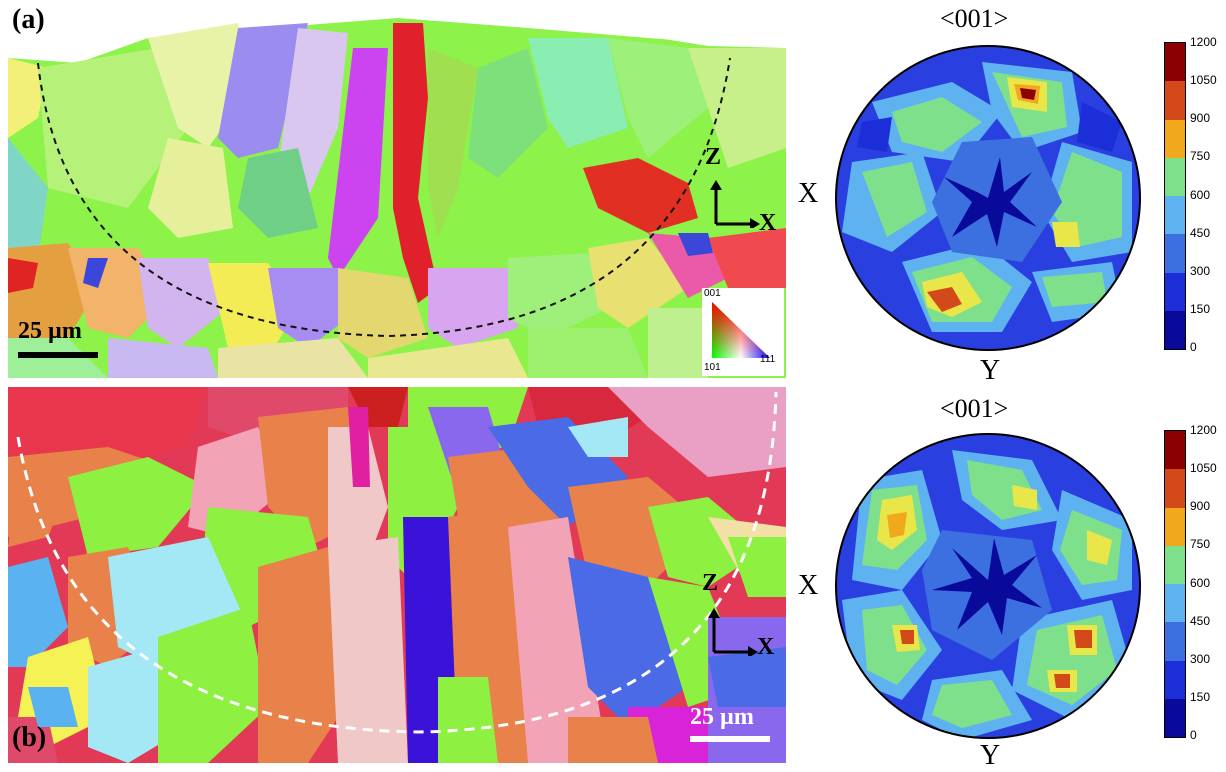 This screenshot has width=1226, height=772. Describe the element at coordinates (1193, 735) in the screenshot. I see `colorbar-b-tick: 0` at that location.